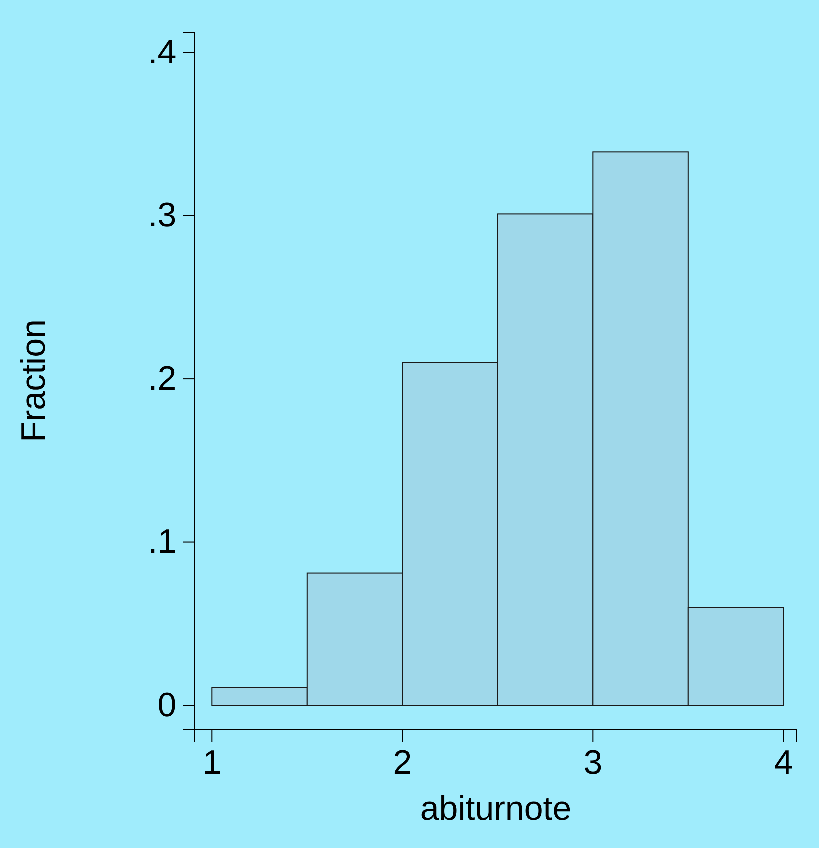 The width and height of the screenshot is (819, 848). Describe the element at coordinates (784, 763) in the screenshot. I see `x-tick-label: 4` at that location.